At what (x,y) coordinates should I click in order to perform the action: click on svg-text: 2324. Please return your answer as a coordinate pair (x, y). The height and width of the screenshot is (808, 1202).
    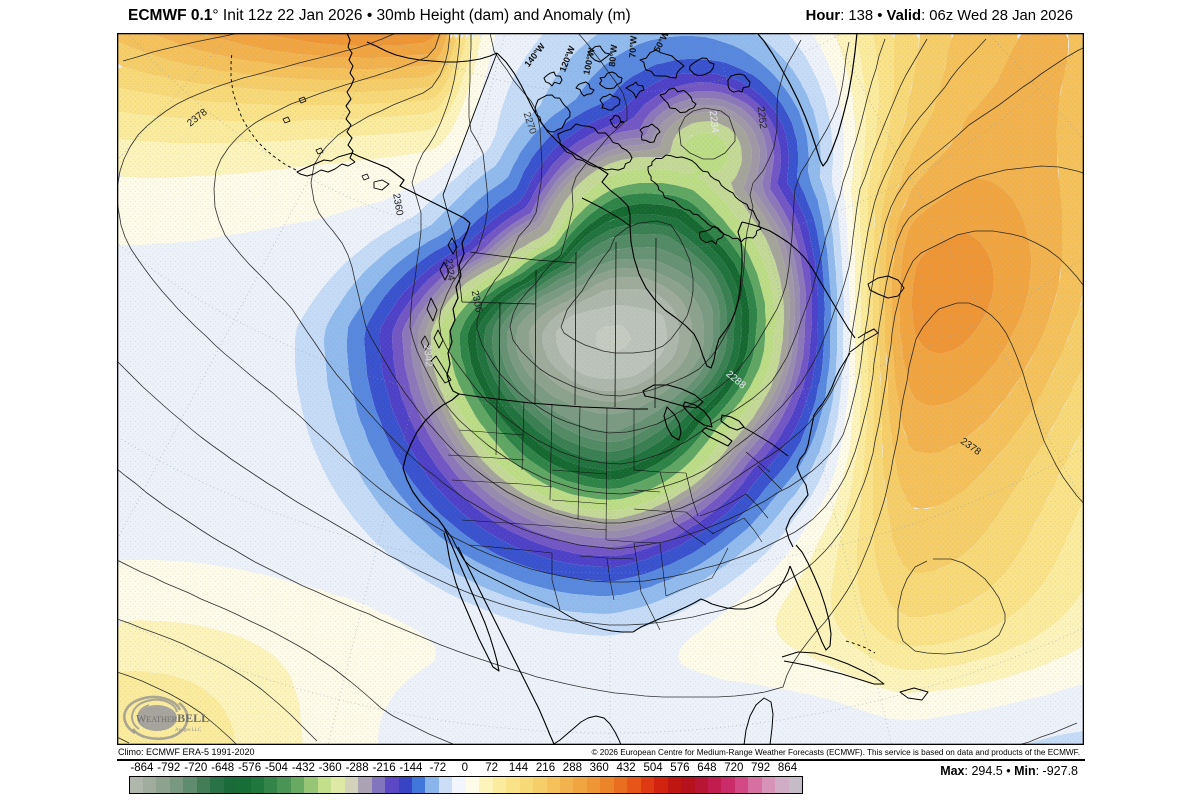
    Looking at the image, I should click on (449, 270).